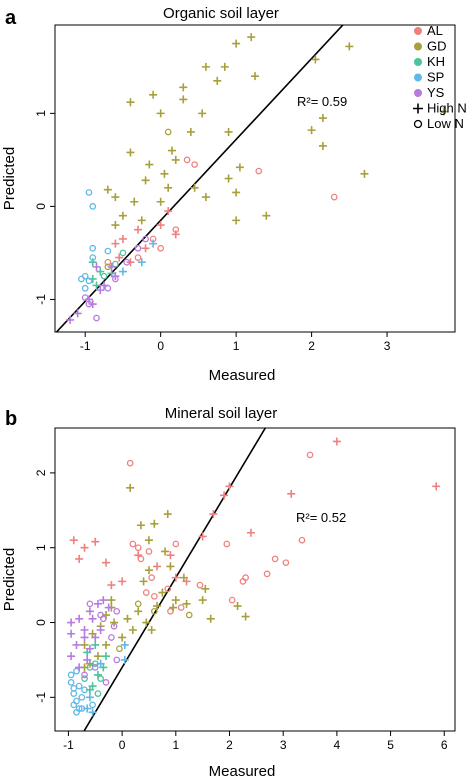  Describe the element at coordinates (321, 517) in the screenshot. I see `r-squared-annotation: R²= 0.52` at that location.